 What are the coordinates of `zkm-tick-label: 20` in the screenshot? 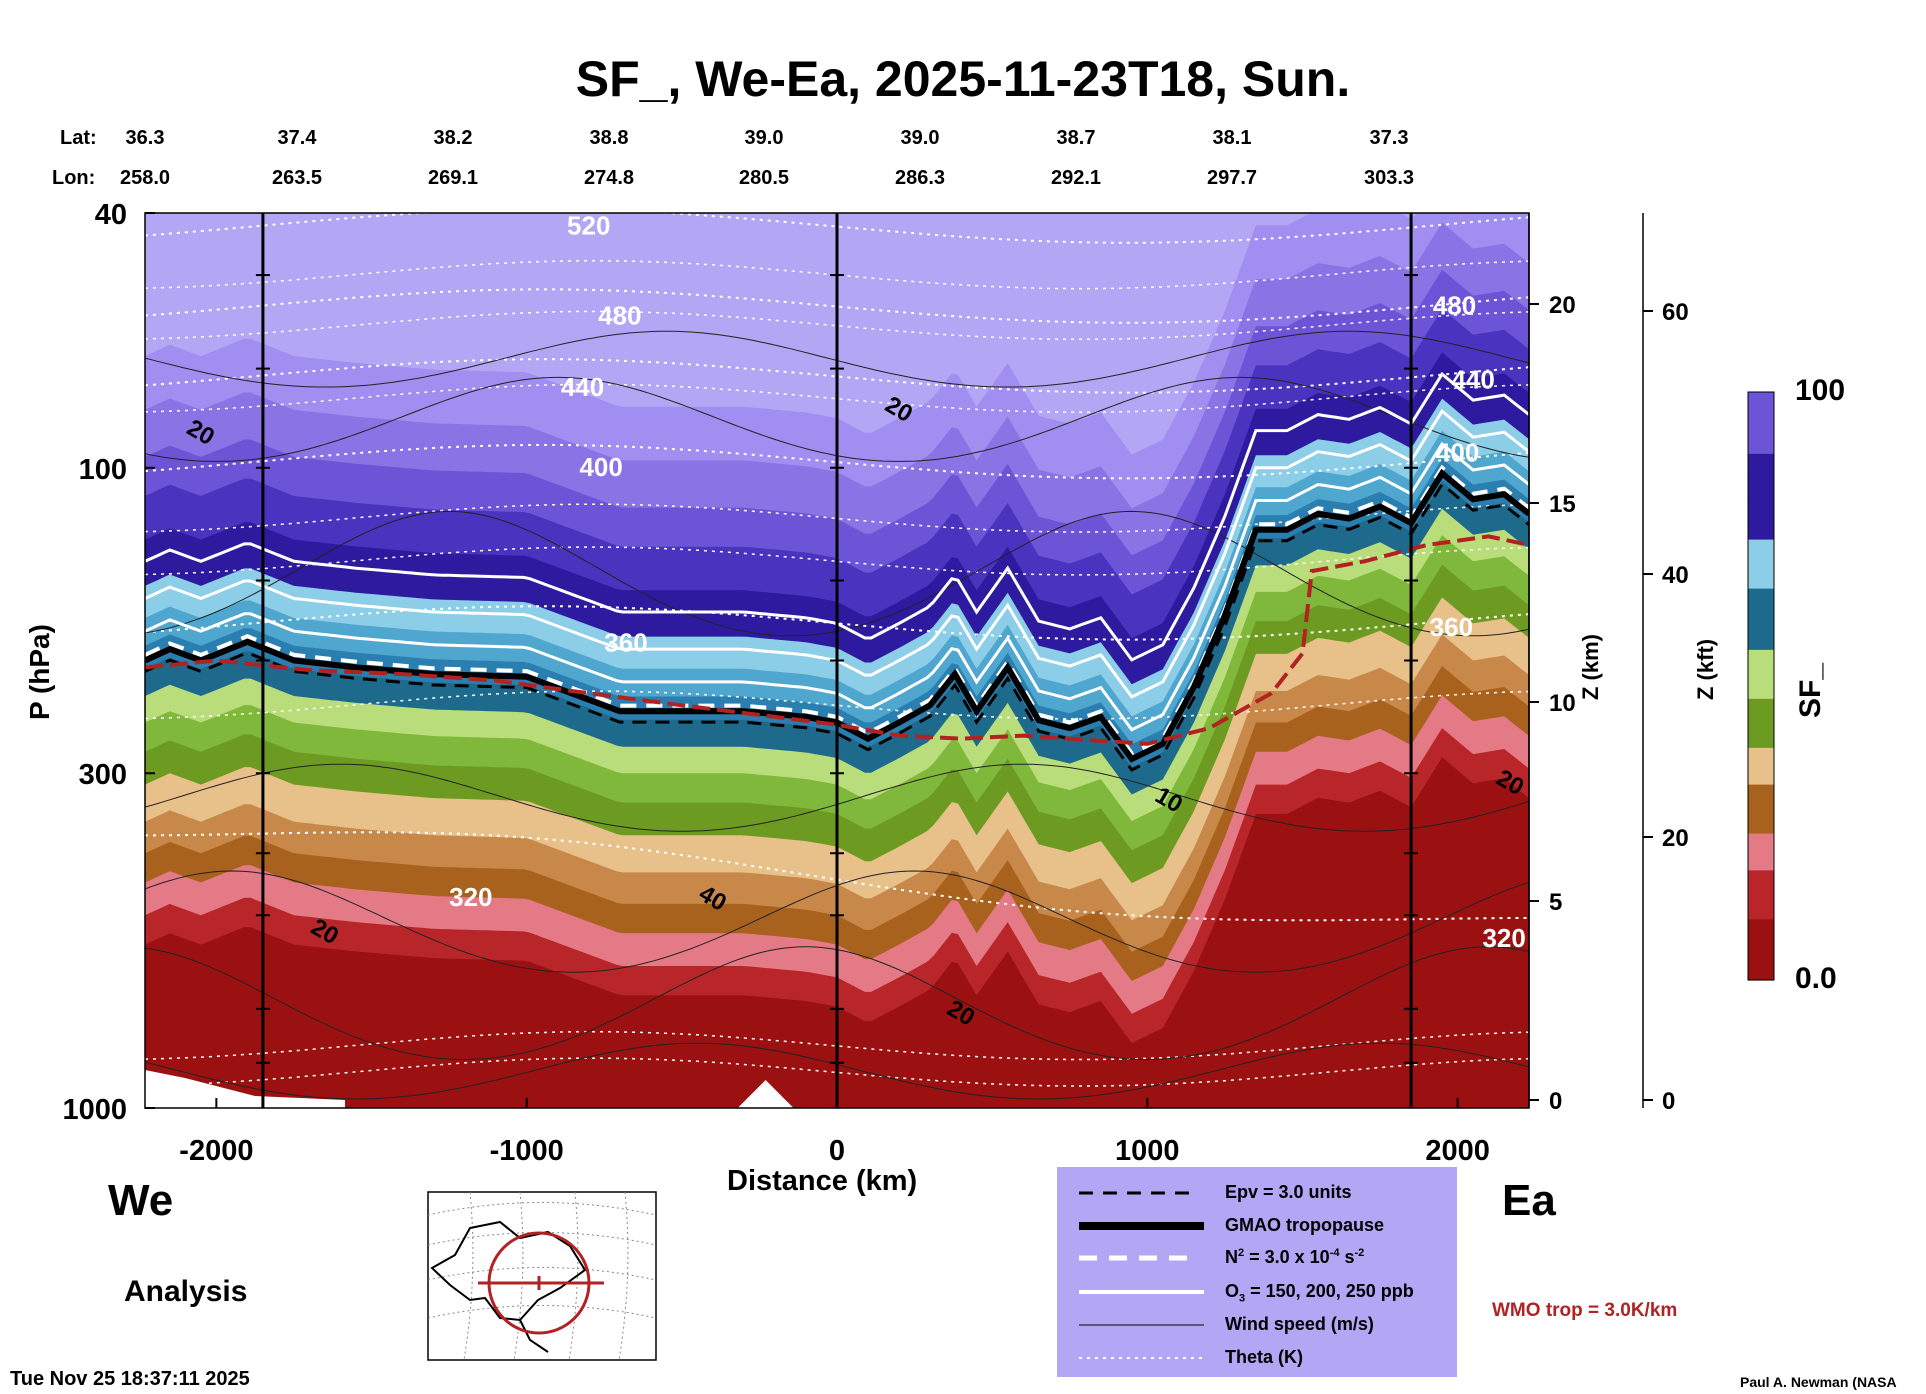 It's located at (1562, 305).